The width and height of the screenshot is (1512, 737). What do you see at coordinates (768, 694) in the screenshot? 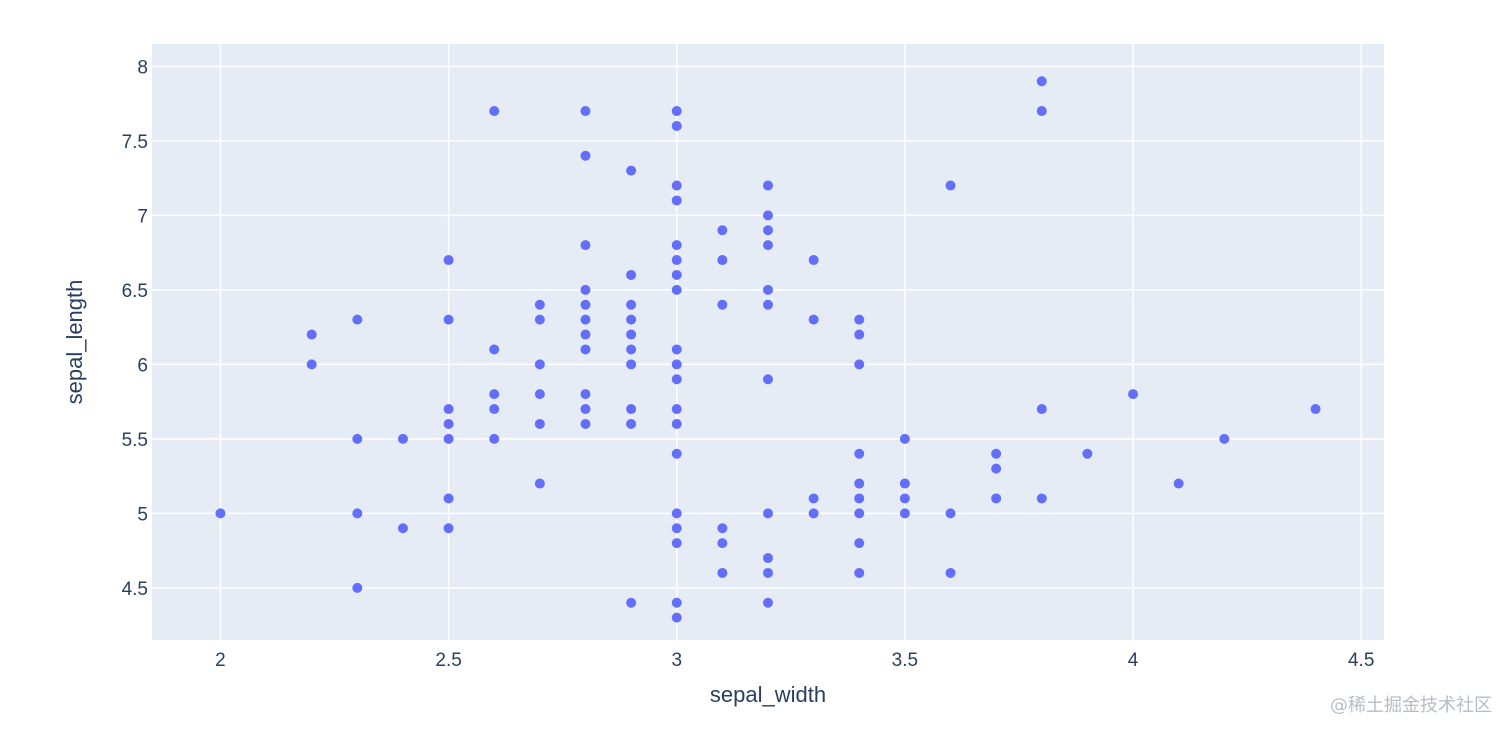
I see `x-axis-title: sepal_width` at bounding box center [768, 694].